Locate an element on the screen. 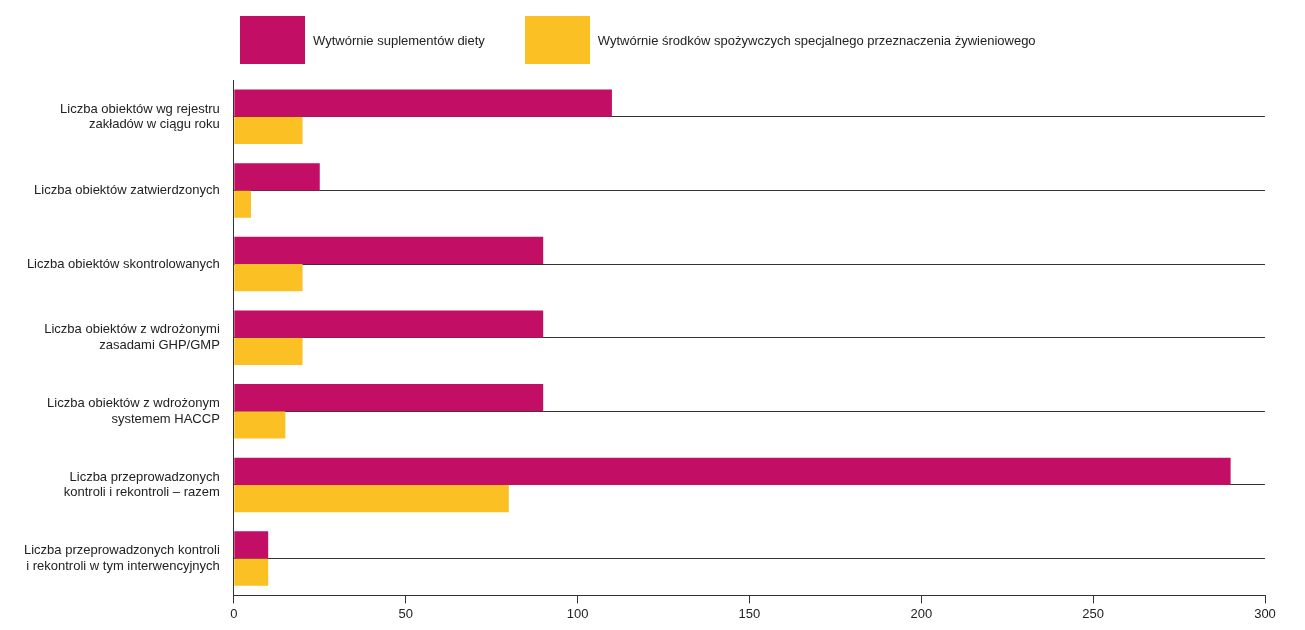  y-tick-label: Liczba obiektów skontrolowanych is located at coordinates (123, 263).